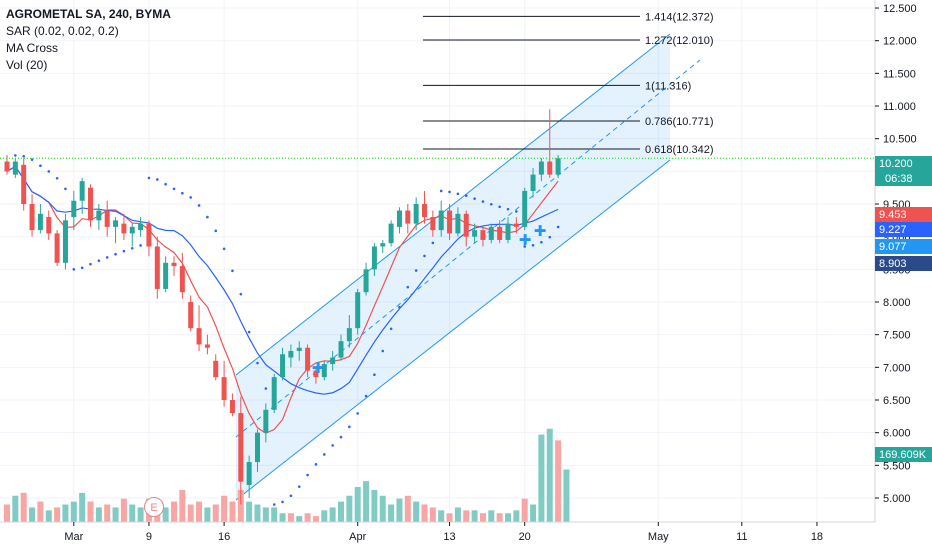 This screenshot has height=550, width=932. I want to click on fib-level-label: 1.272(12.010), so click(679, 41).